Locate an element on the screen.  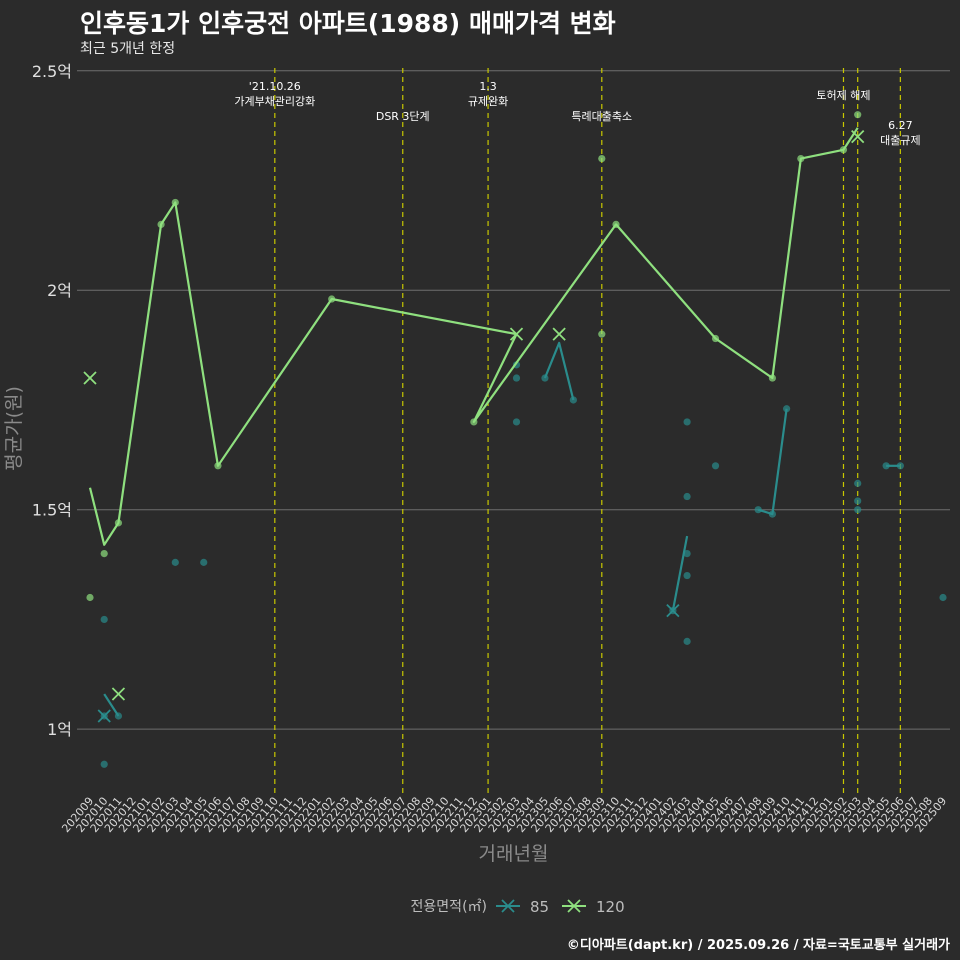
legend-label: 85 is located at coordinates (539, 907).